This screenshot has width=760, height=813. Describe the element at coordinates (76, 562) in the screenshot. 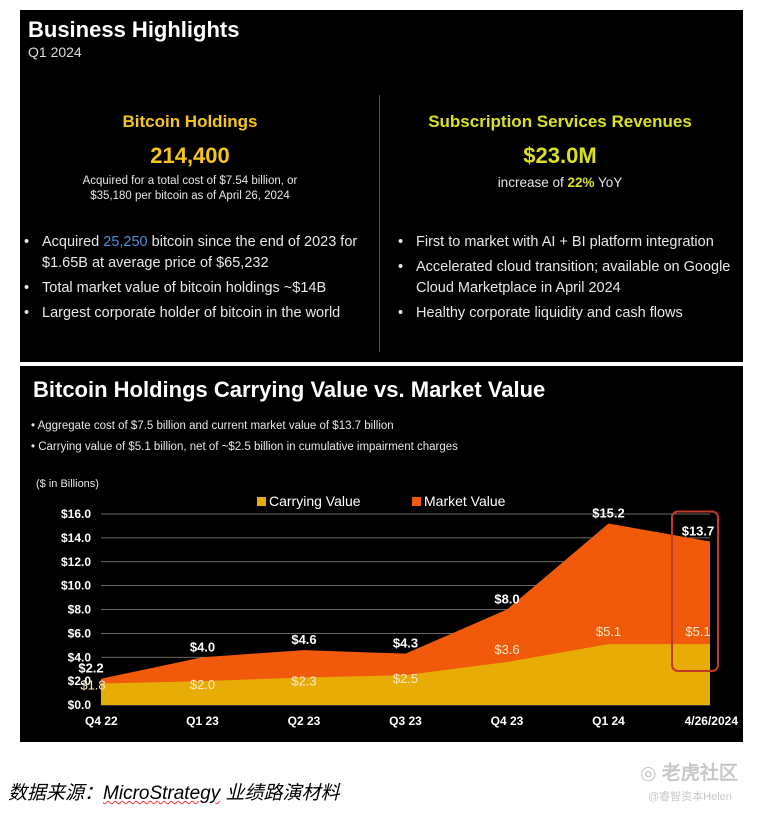

I see `y-tick-label: $12.0` at that location.